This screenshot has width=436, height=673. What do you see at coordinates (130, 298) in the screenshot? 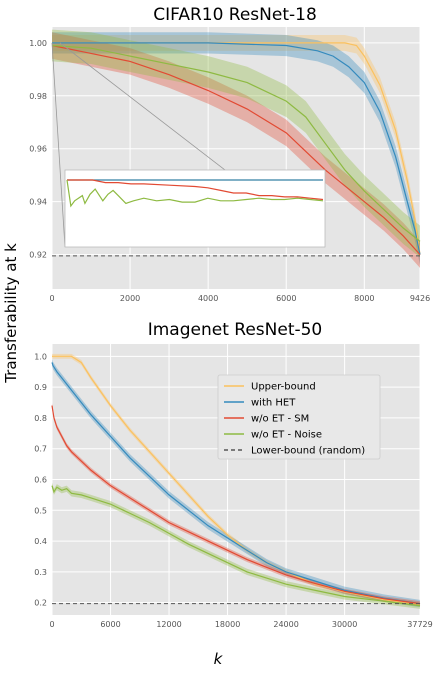
I see `x-tick-label: 2000` at bounding box center [130, 298].